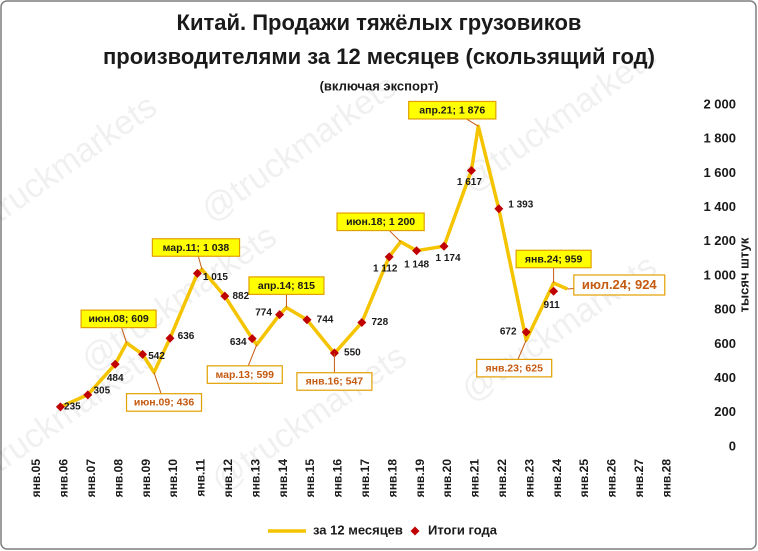  What do you see at coordinates (379, 85) in the screenshot?
I see `chart-subtitle: (включая экспорт)` at bounding box center [379, 85].